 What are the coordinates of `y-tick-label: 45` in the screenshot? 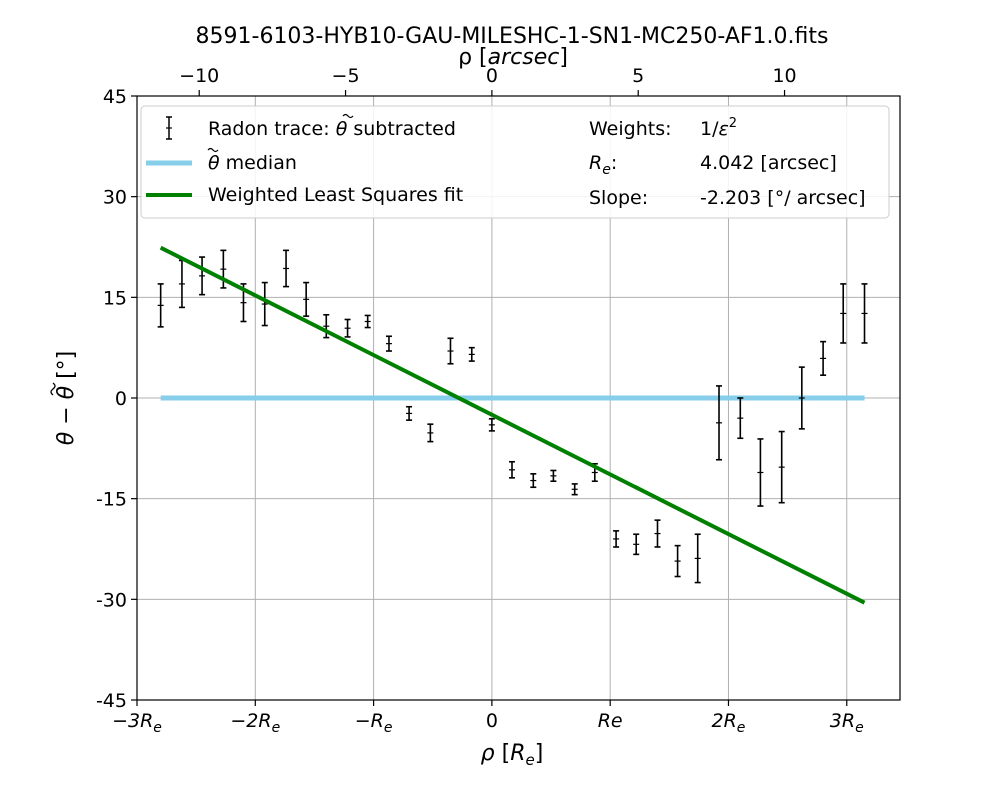 It's located at (115, 97).